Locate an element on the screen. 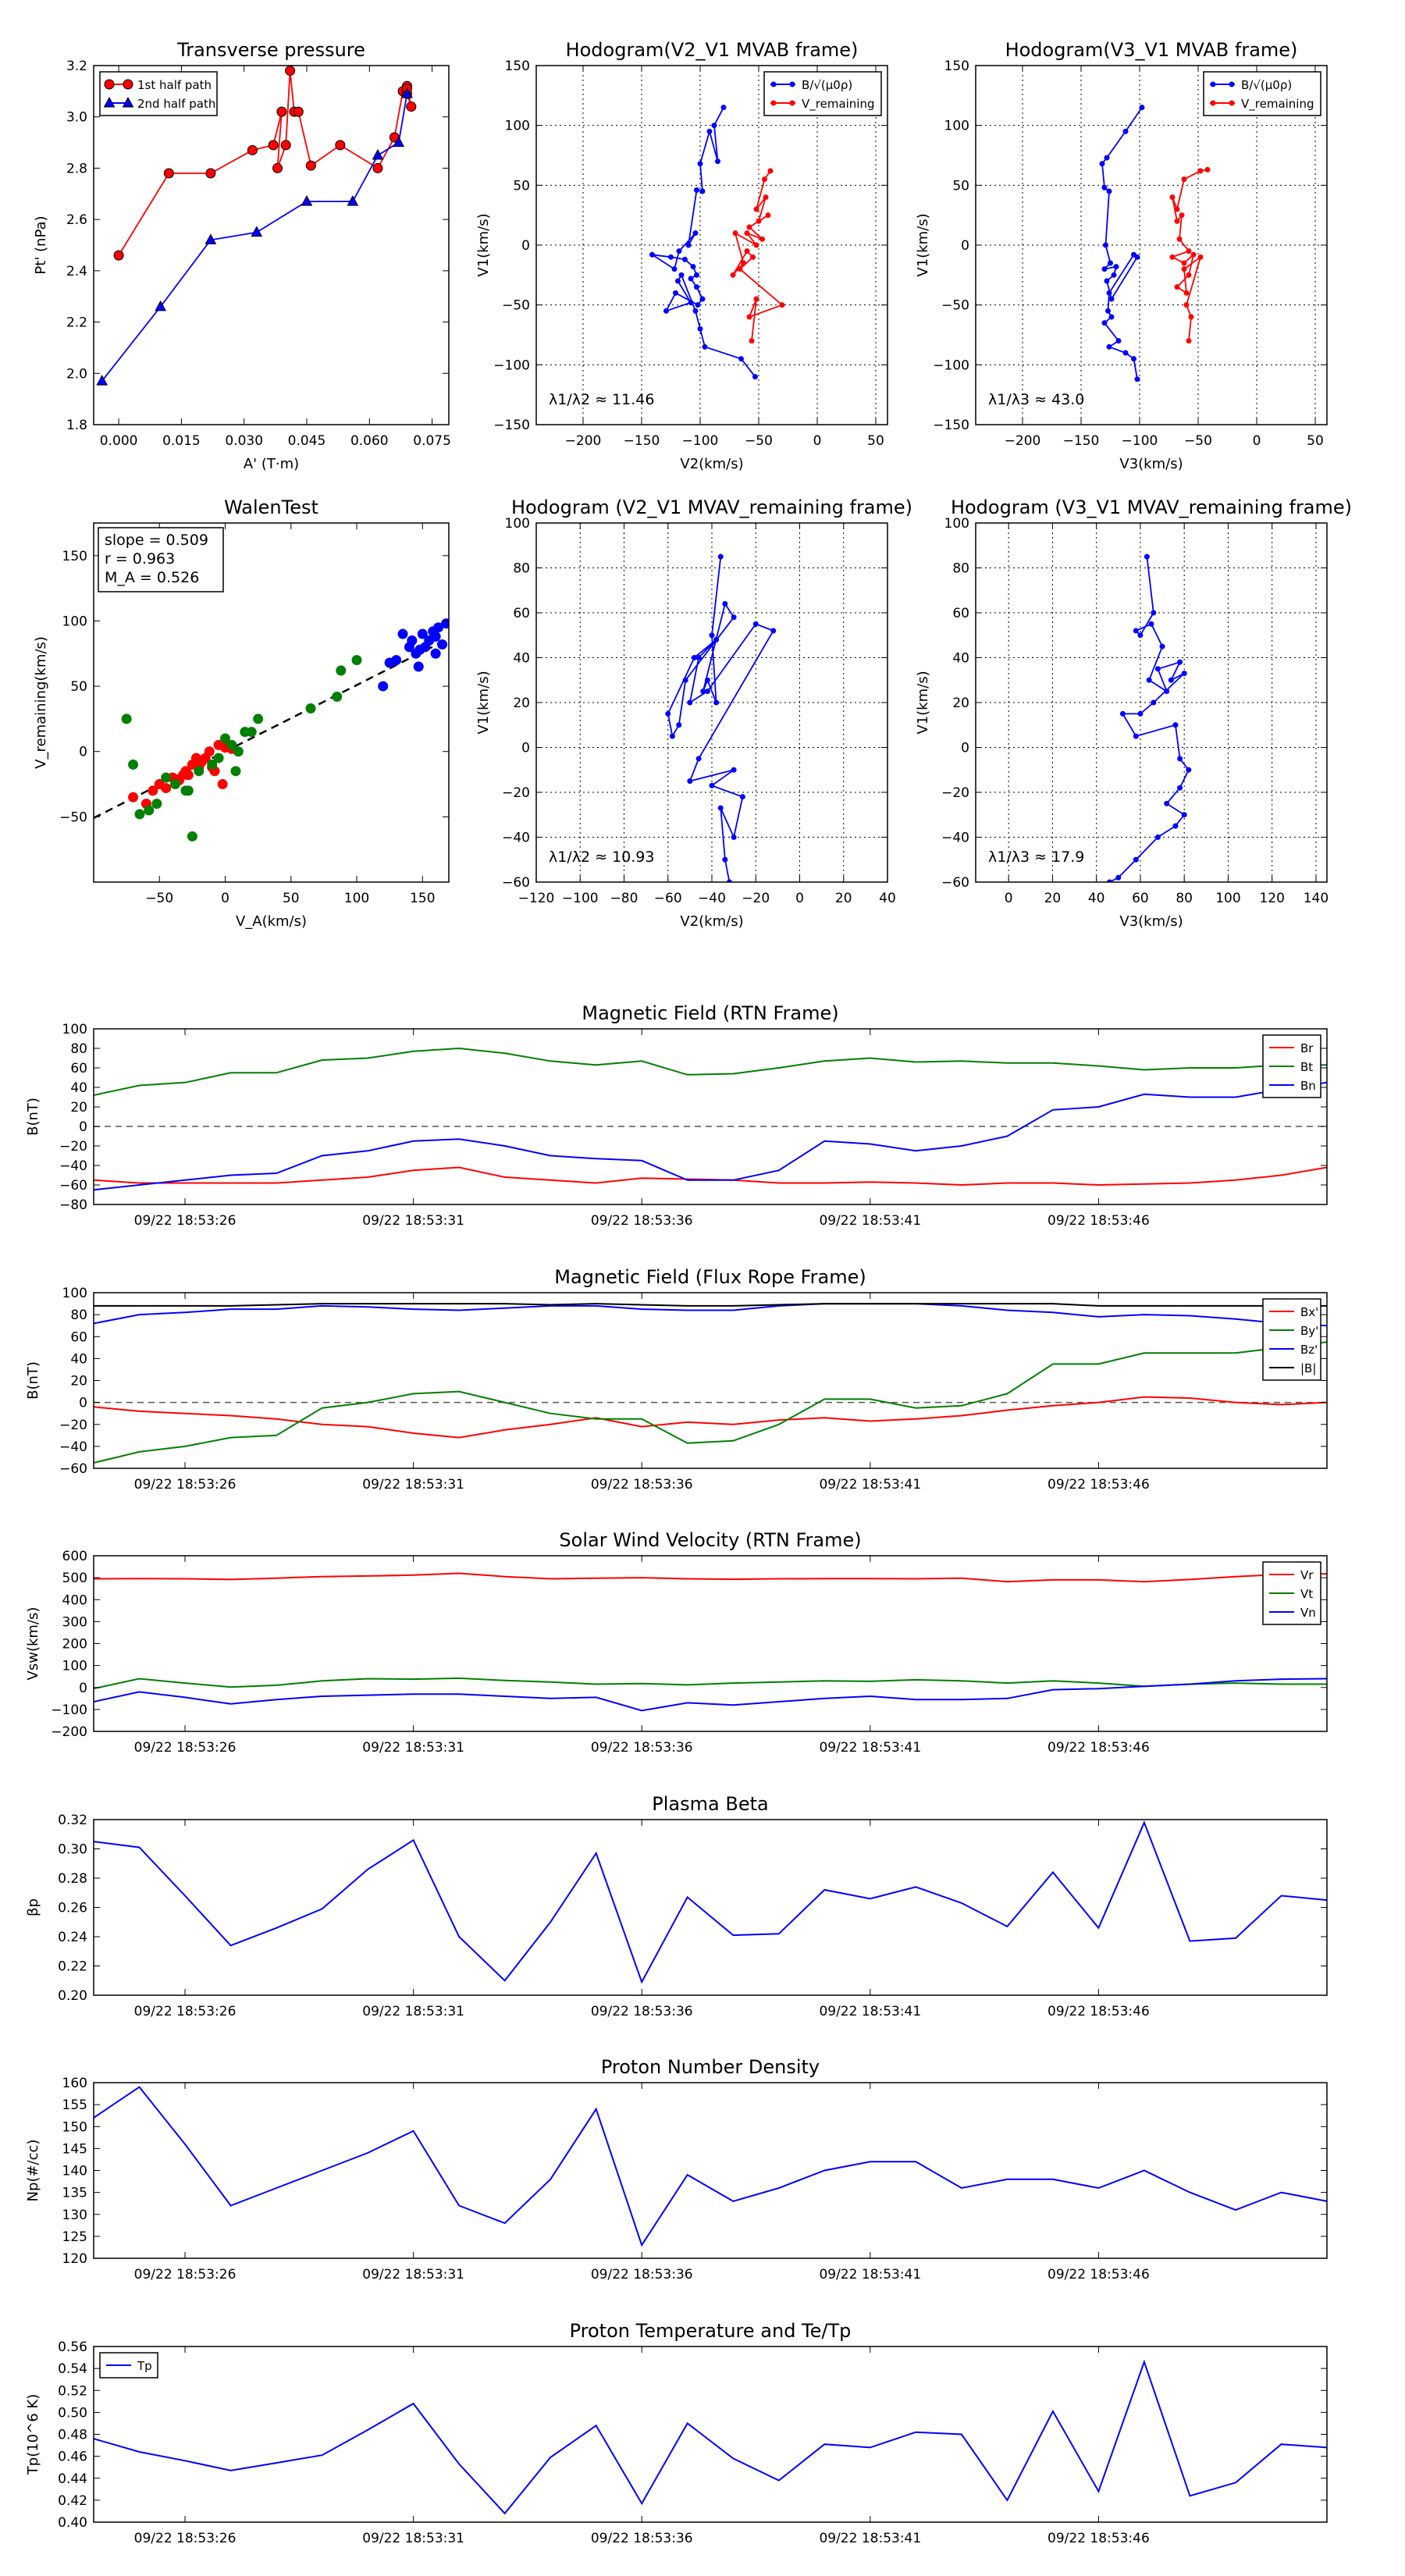 The image size is (1405, 2576). x-tick-label: 09/22 18:53:41 is located at coordinates (870, 2274).